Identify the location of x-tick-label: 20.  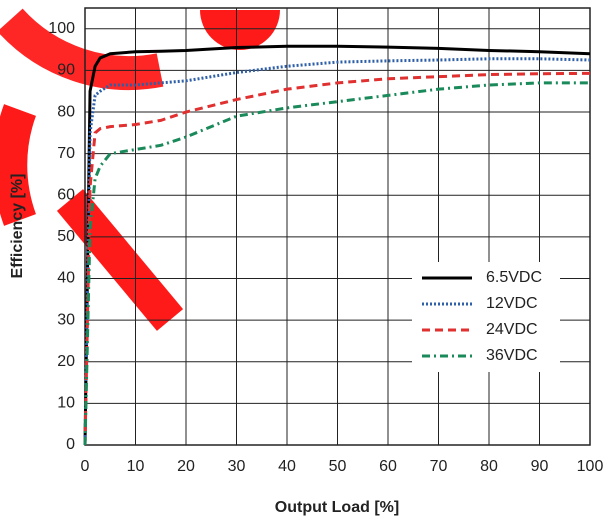
(186, 466).